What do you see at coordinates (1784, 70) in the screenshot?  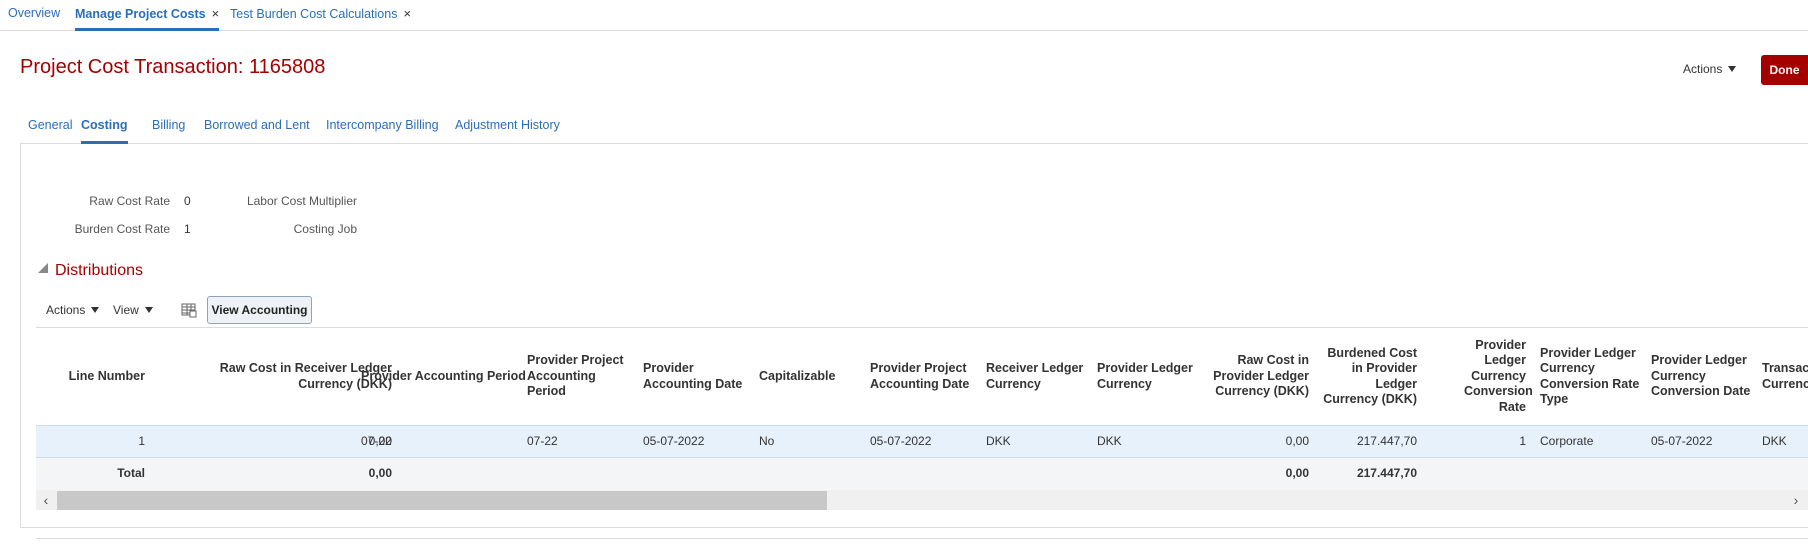 I see `done-button: Done` at bounding box center [1784, 70].